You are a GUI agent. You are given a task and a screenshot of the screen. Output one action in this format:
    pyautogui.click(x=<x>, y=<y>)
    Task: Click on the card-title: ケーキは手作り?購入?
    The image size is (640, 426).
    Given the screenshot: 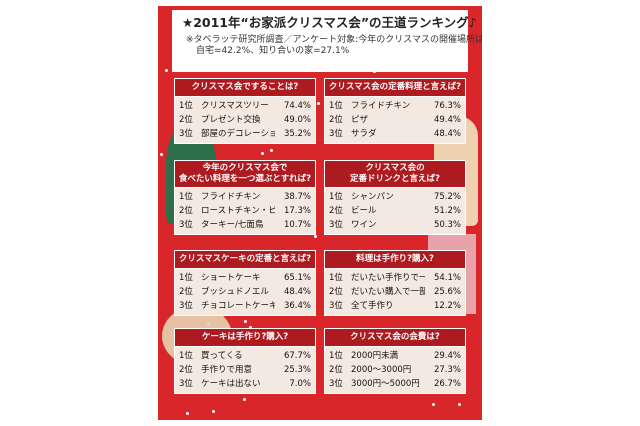 What is the action you would take?
    pyautogui.click(x=245, y=337)
    